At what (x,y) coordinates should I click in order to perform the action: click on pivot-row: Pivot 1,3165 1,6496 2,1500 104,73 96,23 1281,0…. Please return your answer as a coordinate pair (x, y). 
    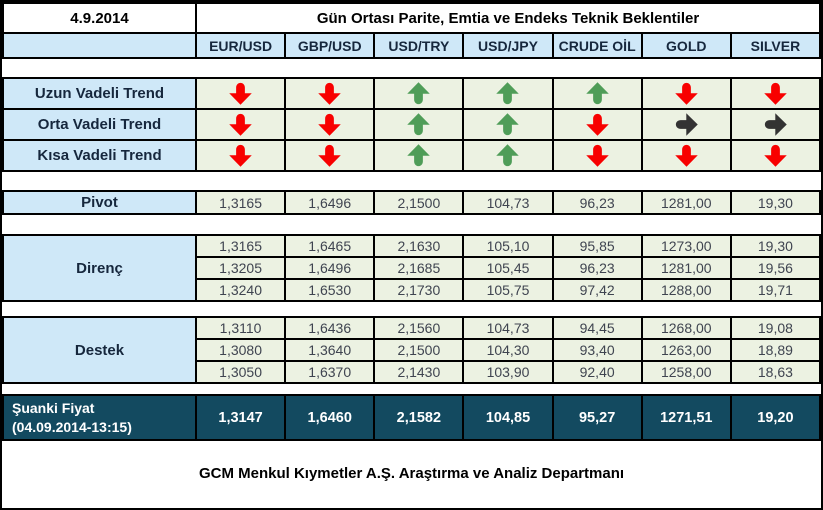
    Looking at the image, I should click on (411, 202).